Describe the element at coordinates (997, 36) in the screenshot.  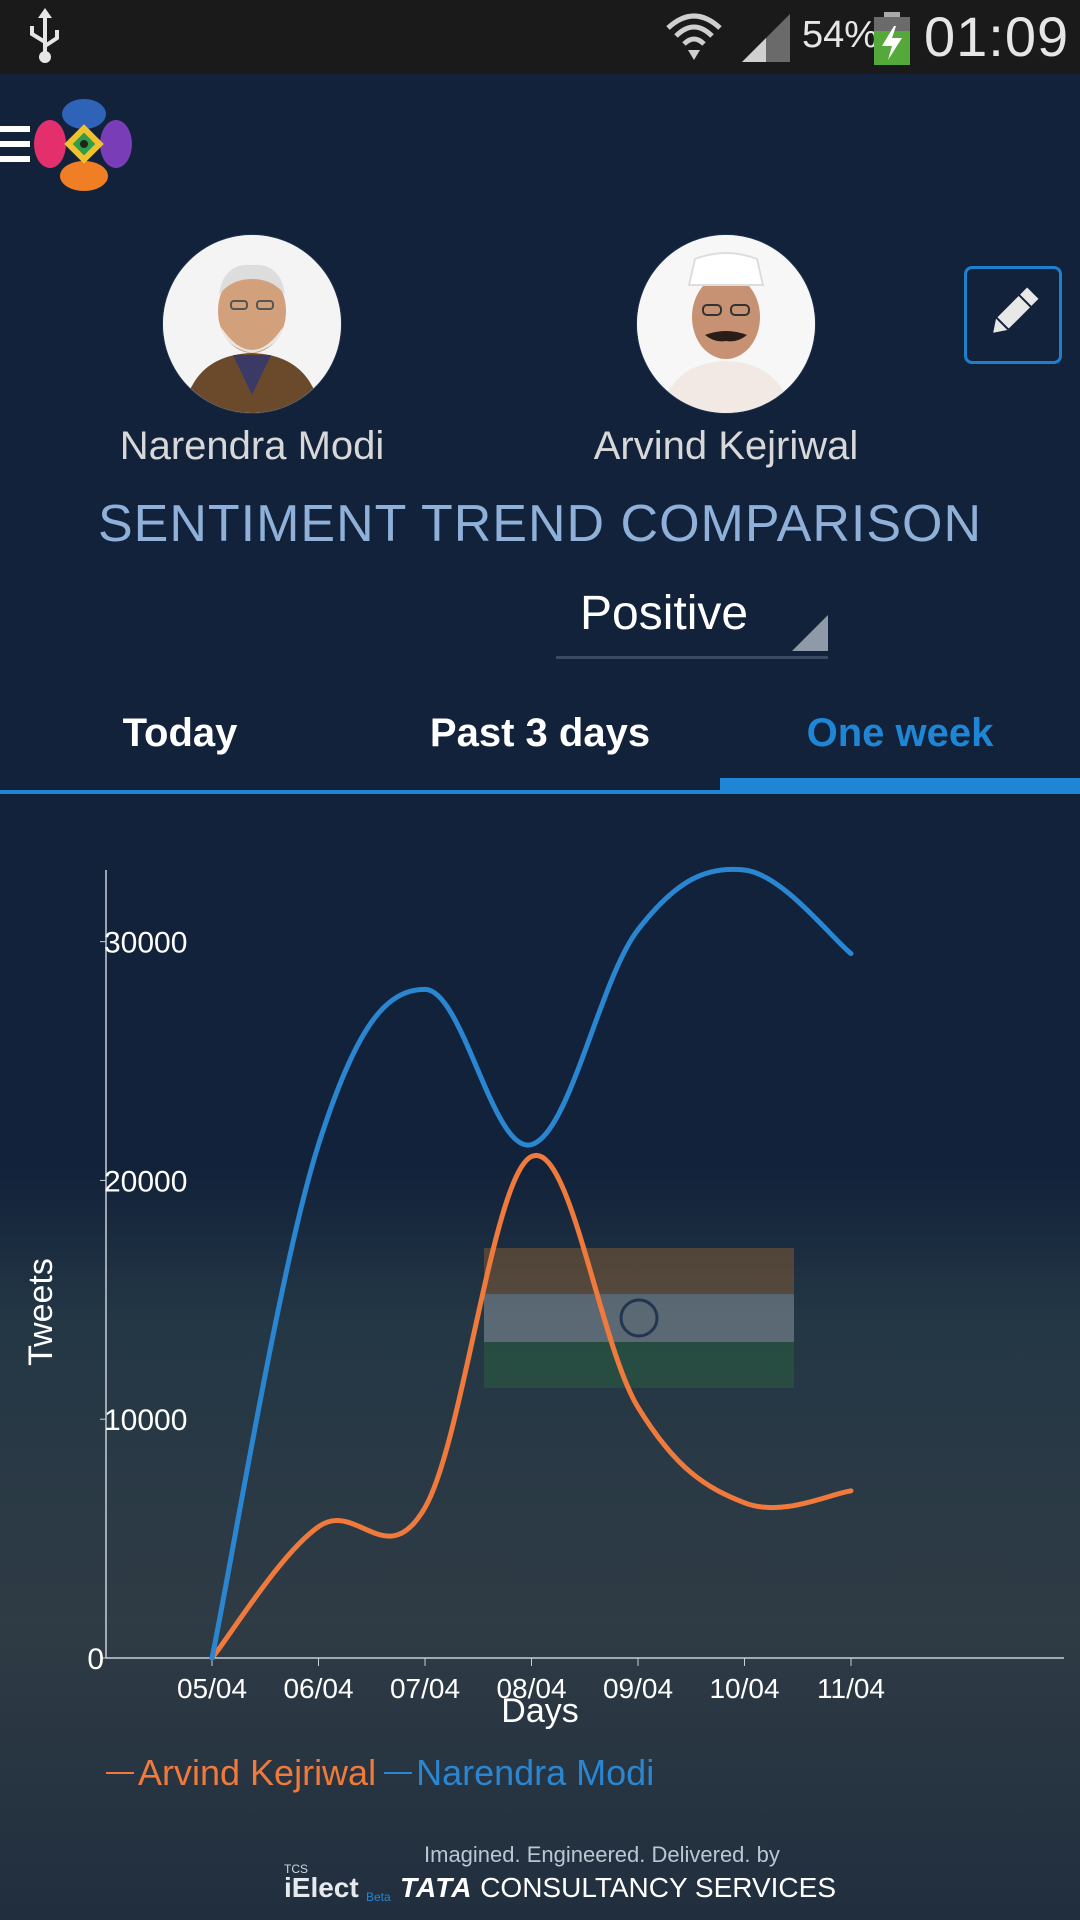
I see `clock: 01:09` at that location.